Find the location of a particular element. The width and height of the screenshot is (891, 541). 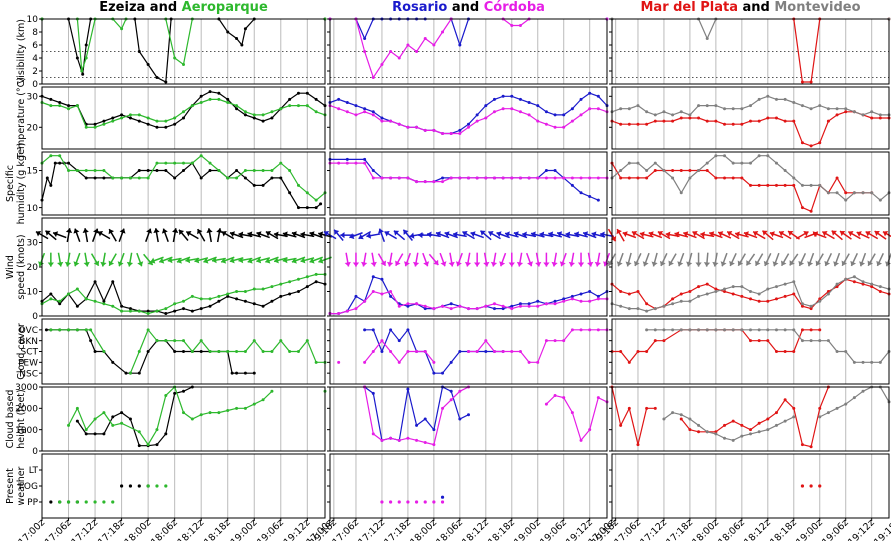

x-tick-label: 17:06z is located at coordinates (627, 529).